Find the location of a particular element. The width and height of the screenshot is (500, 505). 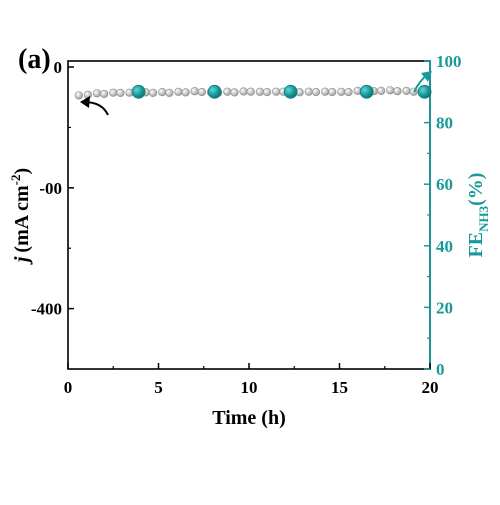

right-tick-label: 80 is located at coordinates (444, 123).